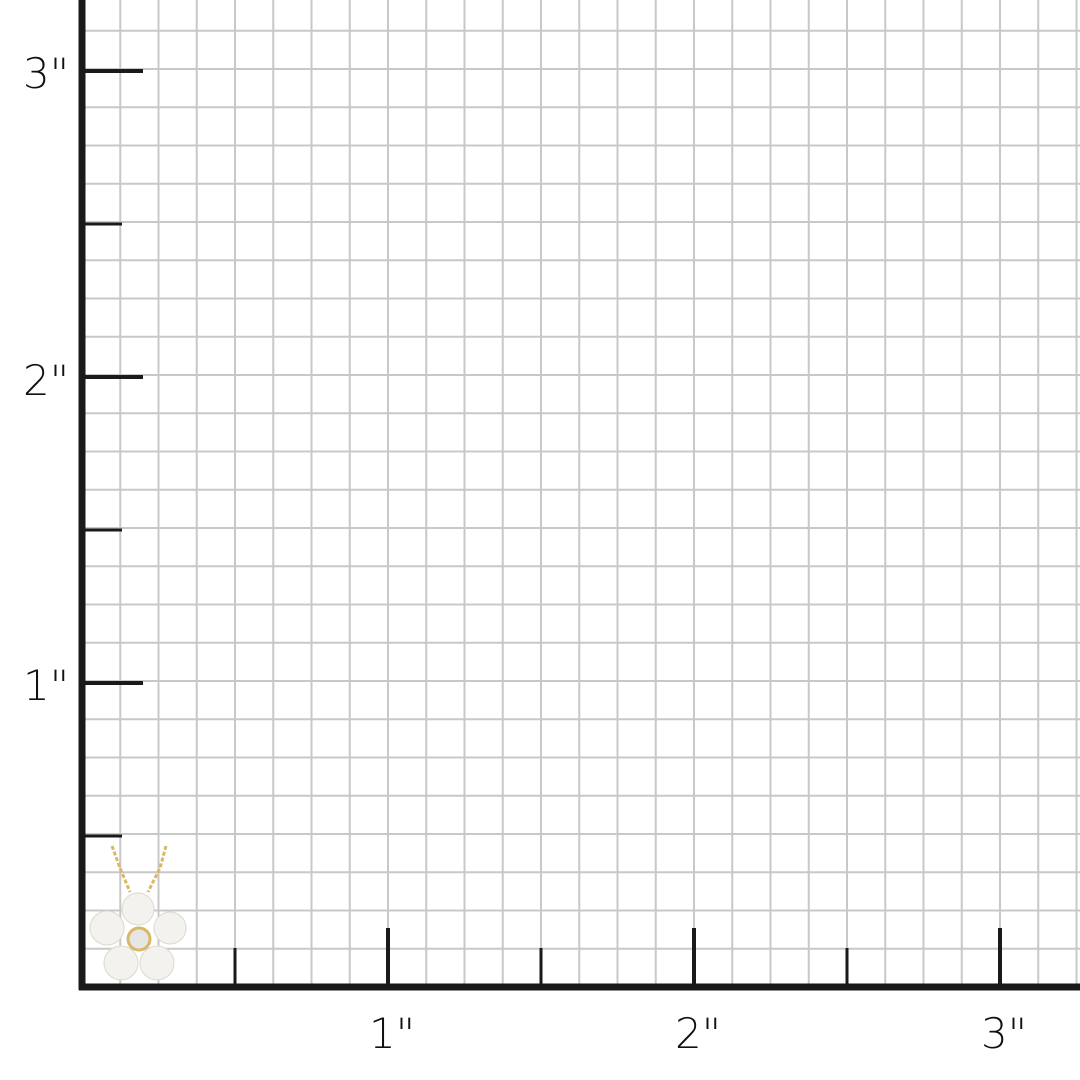 The height and width of the screenshot is (1080, 1080). What do you see at coordinates (46, 73) in the screenshot?
I see `y-label-3: 3"` at bounding box center [46, 73].